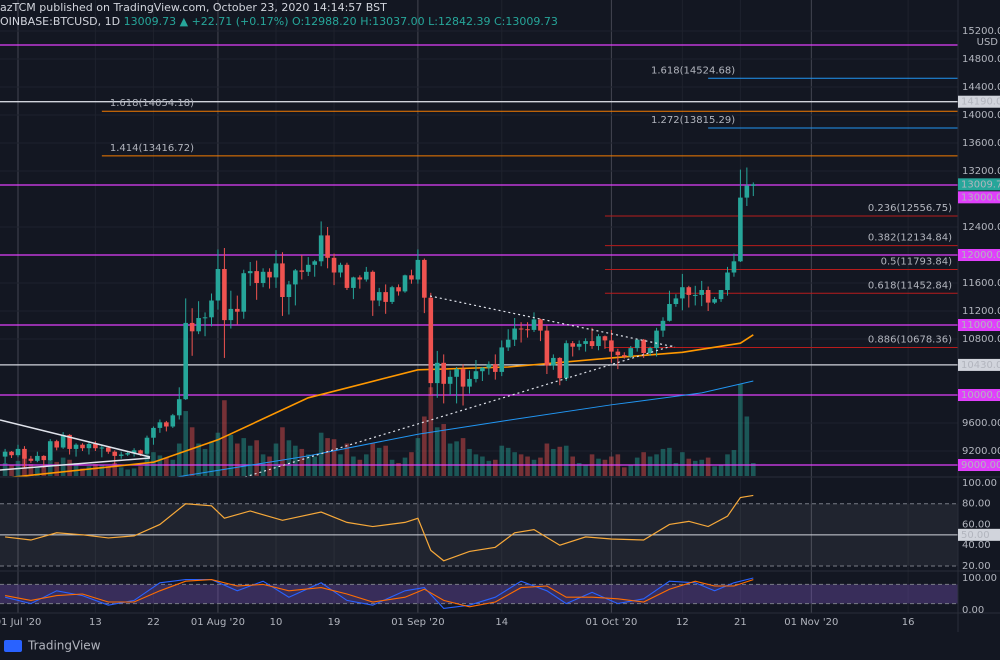 The image size is (1000, 660). Describe the element at coordinates (218, 622) in the screenshot. I see `x-tick-label: 01 Aug '20` at that location.